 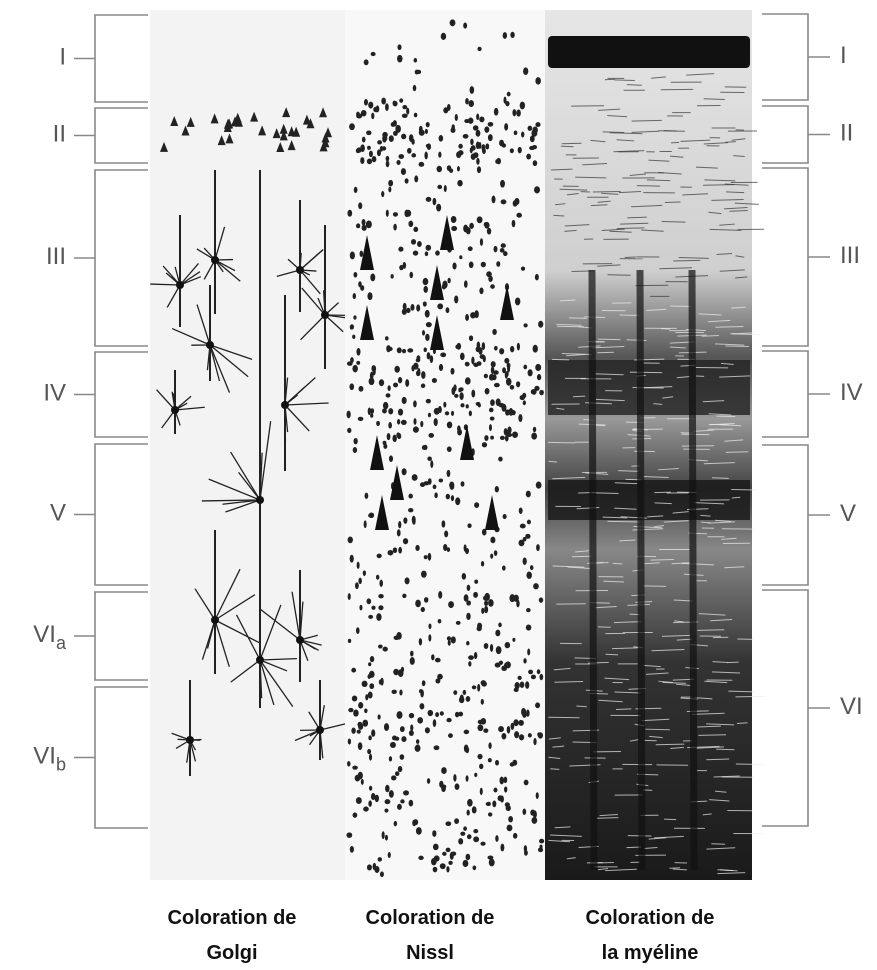 I want to click on layer-label-main: II, so click(x=59, y=134).